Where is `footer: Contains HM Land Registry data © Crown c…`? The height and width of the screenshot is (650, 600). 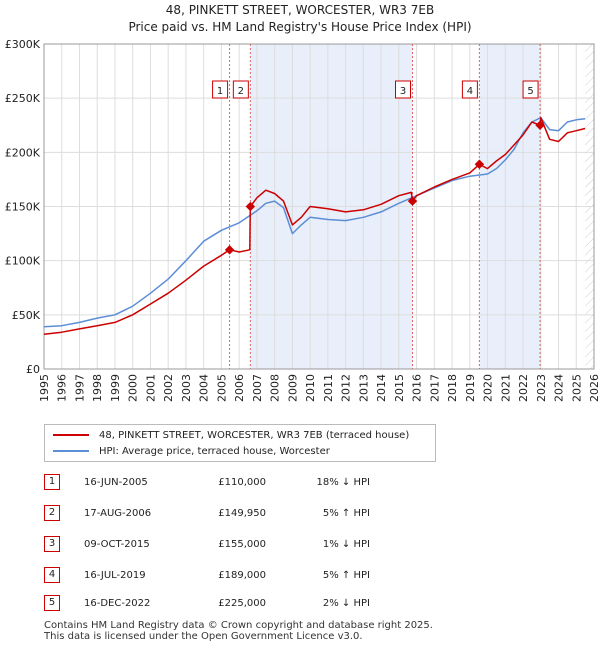
footer: Contains HM Land Registry data © Crown c… is located at coordinates (238, 631).